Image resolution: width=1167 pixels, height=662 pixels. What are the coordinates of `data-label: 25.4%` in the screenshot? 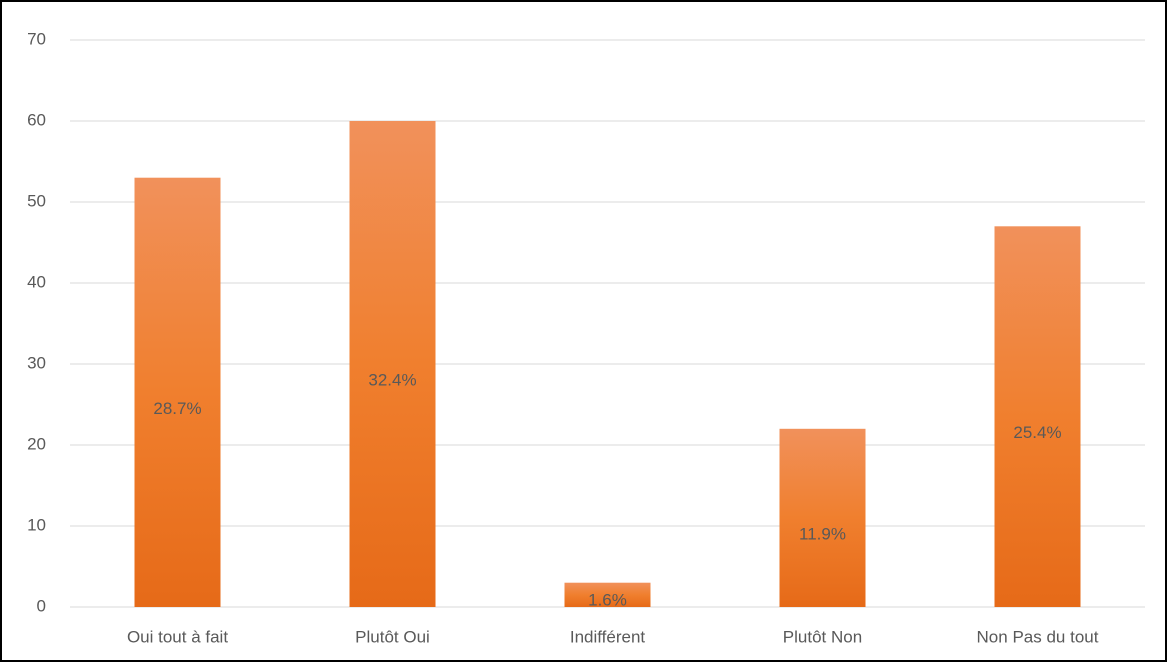 It's located at (1037, 432).